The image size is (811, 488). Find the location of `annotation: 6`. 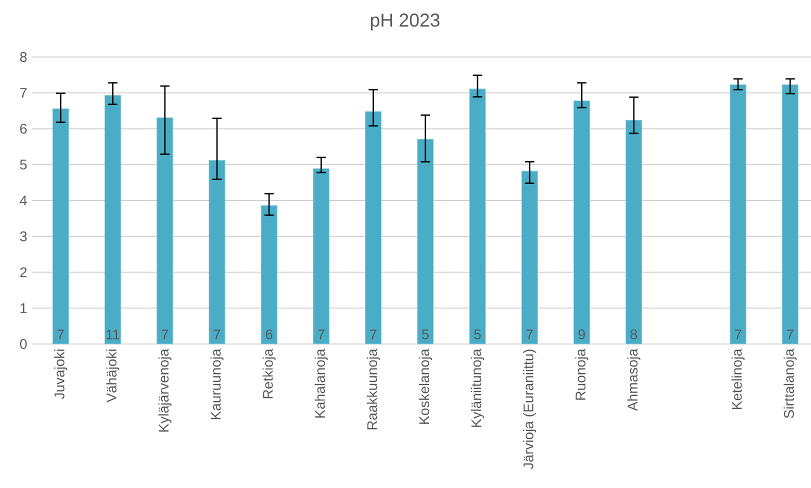

annotation: 6 is located at coordinates (269, 334).